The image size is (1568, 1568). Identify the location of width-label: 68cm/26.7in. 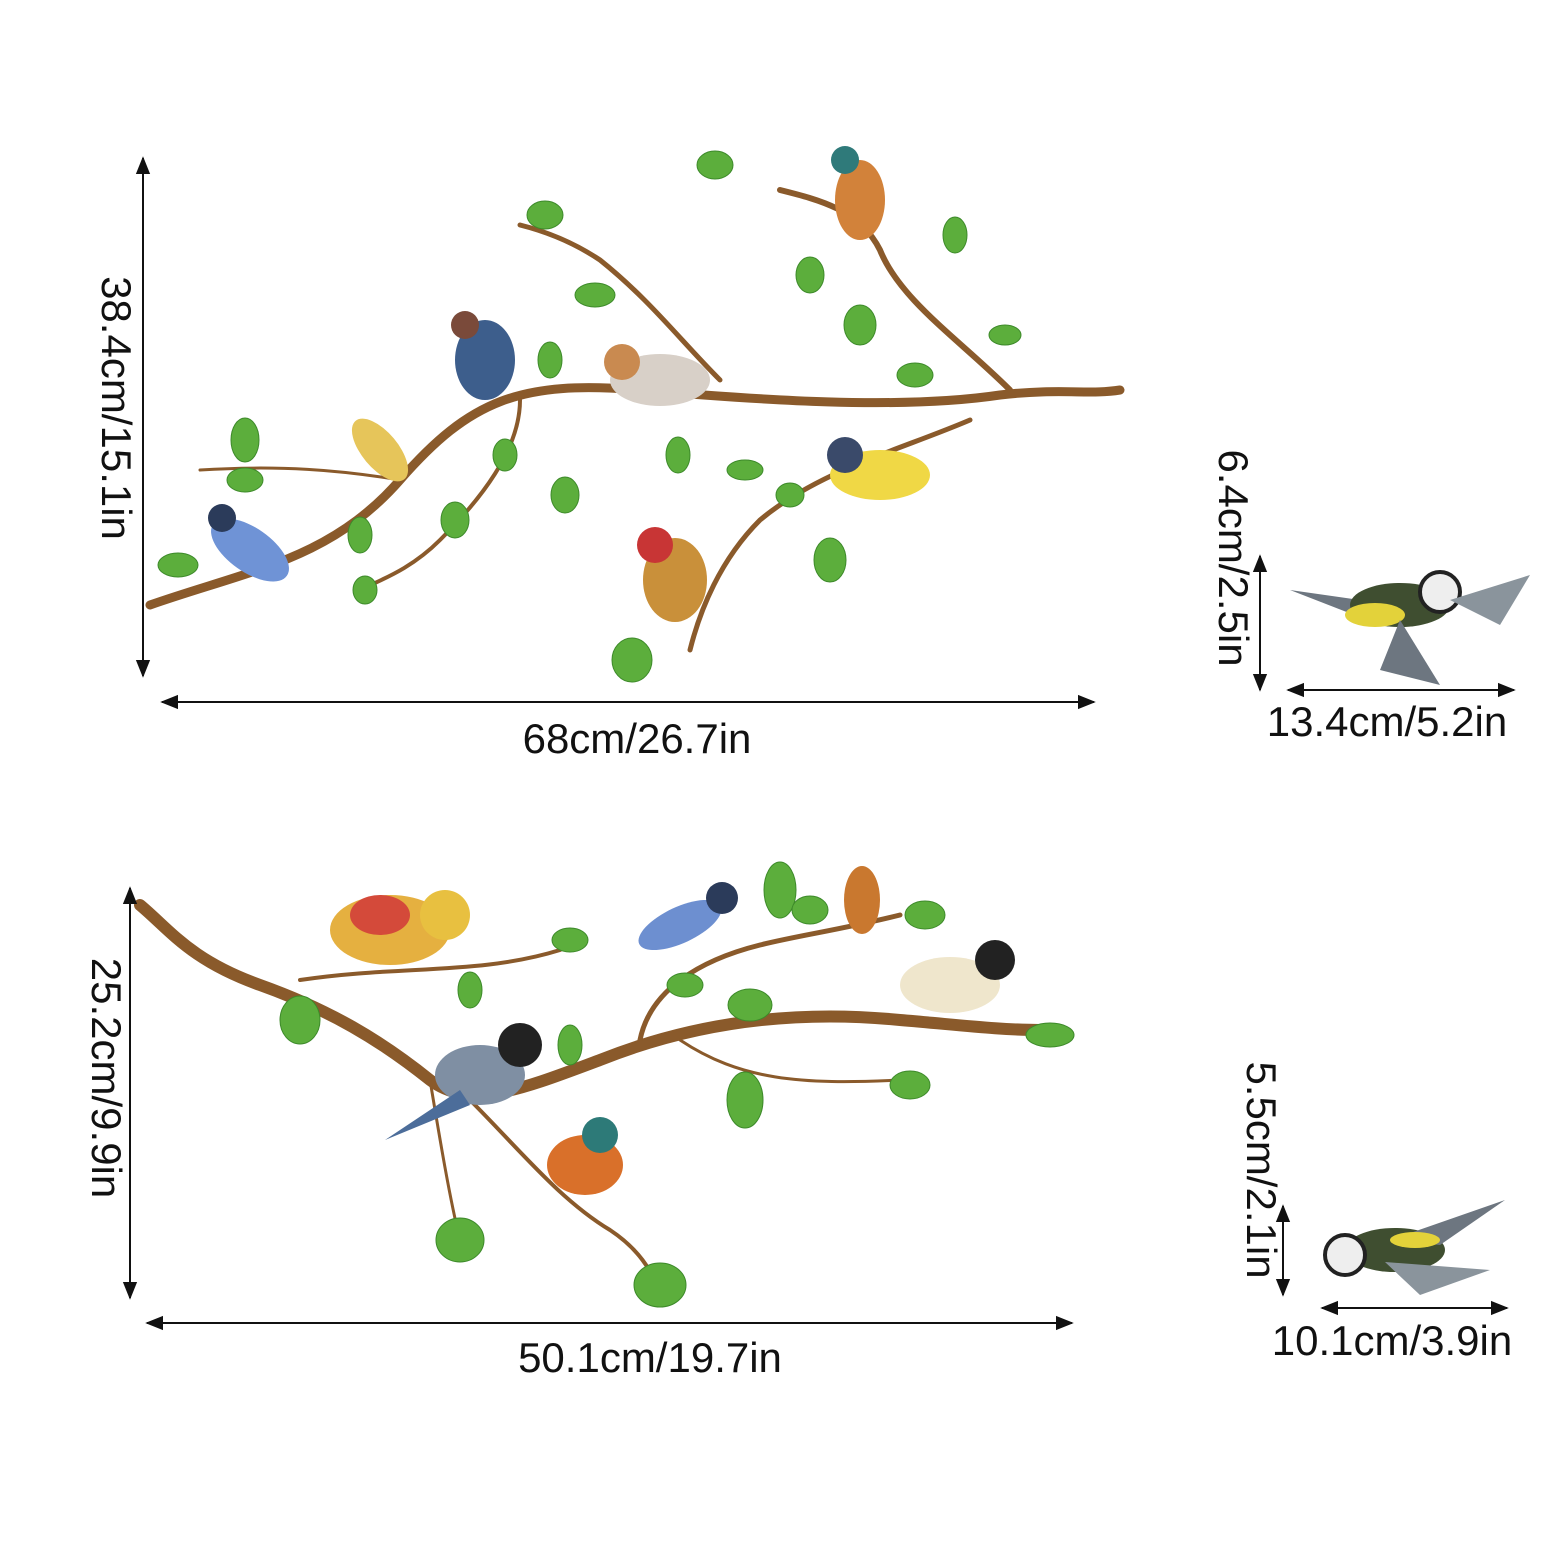
(637, 738).